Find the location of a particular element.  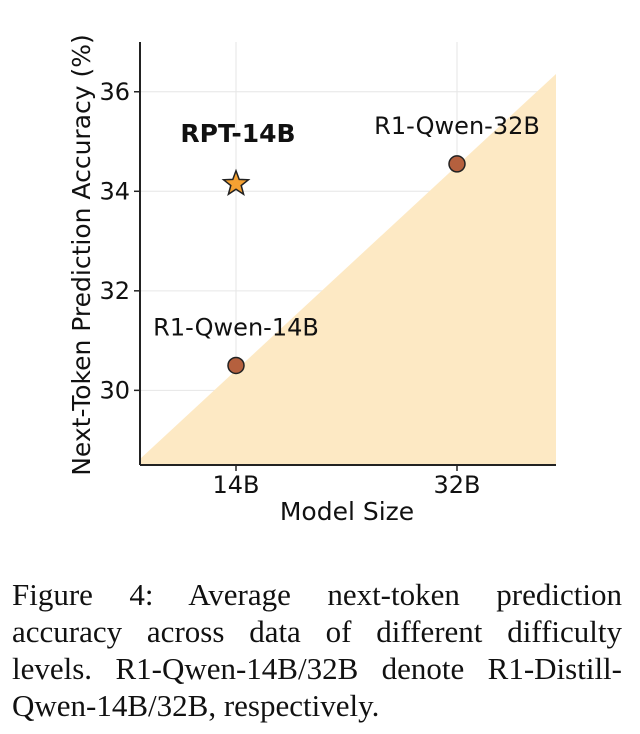

x-tick-label: 32B is located at coordinates (456, 485).